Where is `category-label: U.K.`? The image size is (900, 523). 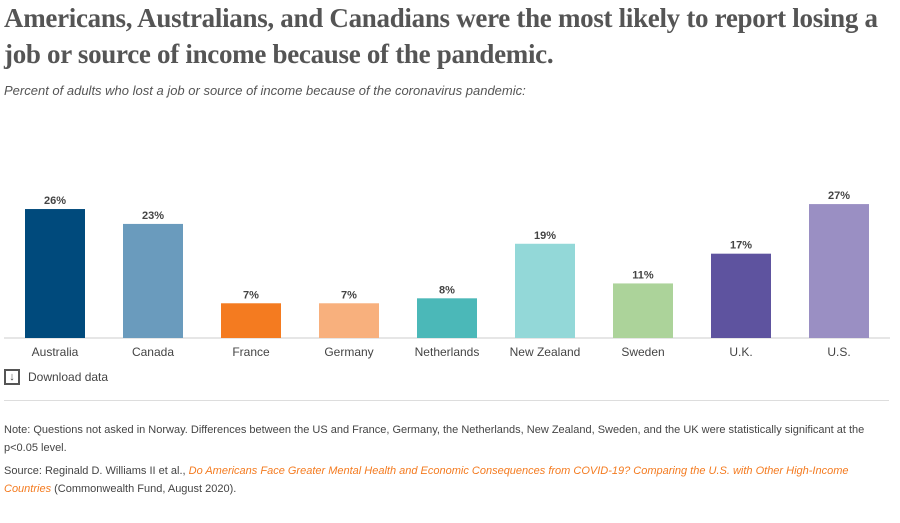 category-label: U.K. is located at coordinates (740, 352).